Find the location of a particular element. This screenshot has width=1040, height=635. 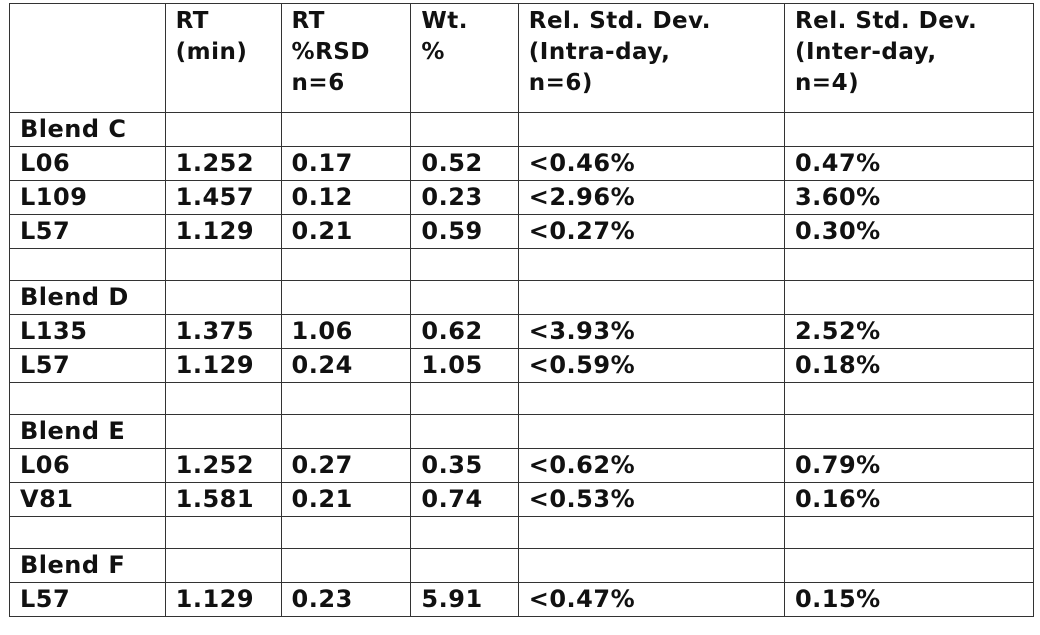

table-row: L109 1.457 0.12 0.23 <2.96% 3.60% is located at coordinates (522, 197).